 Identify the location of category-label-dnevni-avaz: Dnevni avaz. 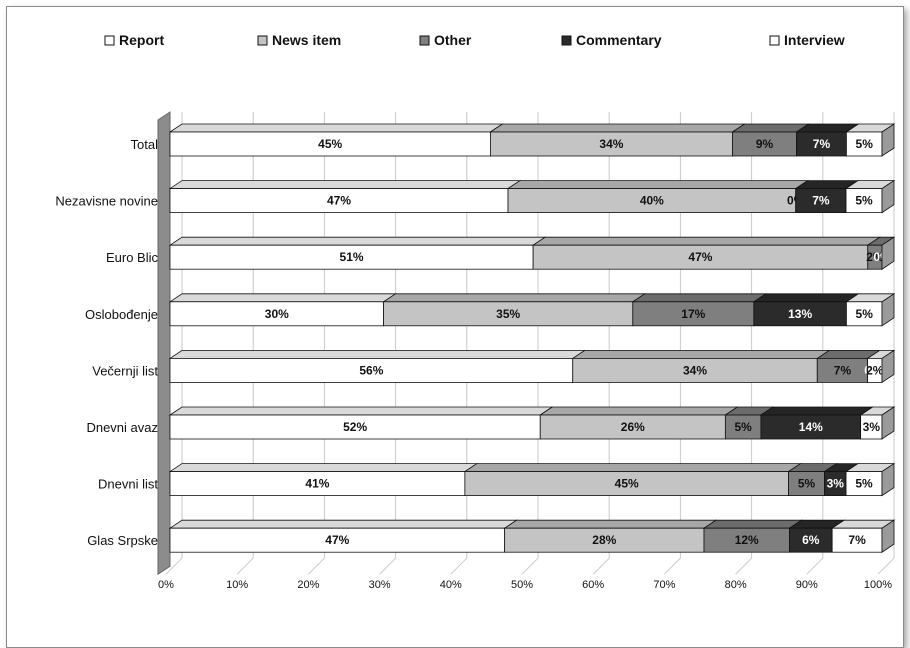
(122, 427).